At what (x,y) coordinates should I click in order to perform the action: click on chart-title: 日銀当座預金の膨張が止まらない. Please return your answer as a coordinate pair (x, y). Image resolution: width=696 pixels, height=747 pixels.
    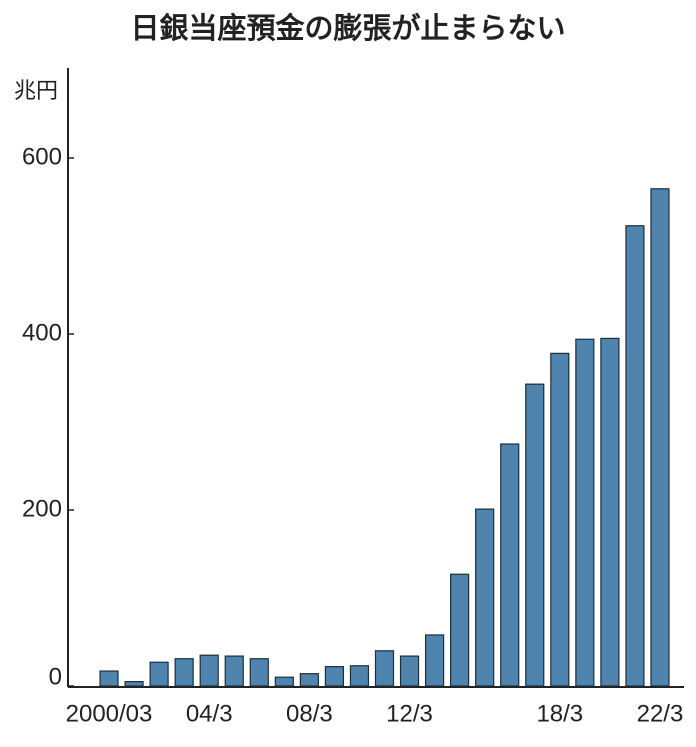
    Looking at the image, I should click on (347, 28).